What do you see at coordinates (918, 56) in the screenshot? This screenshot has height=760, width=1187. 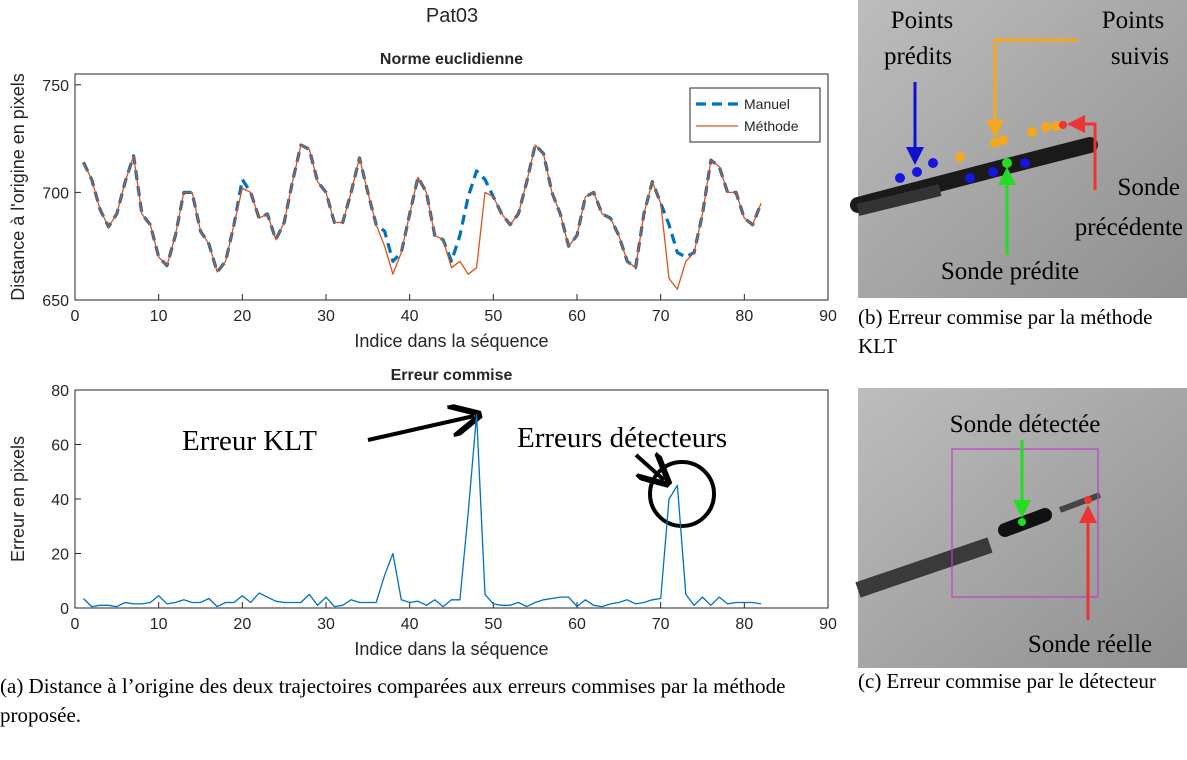 I see `label: prédits` at bounding box center [918, 56].